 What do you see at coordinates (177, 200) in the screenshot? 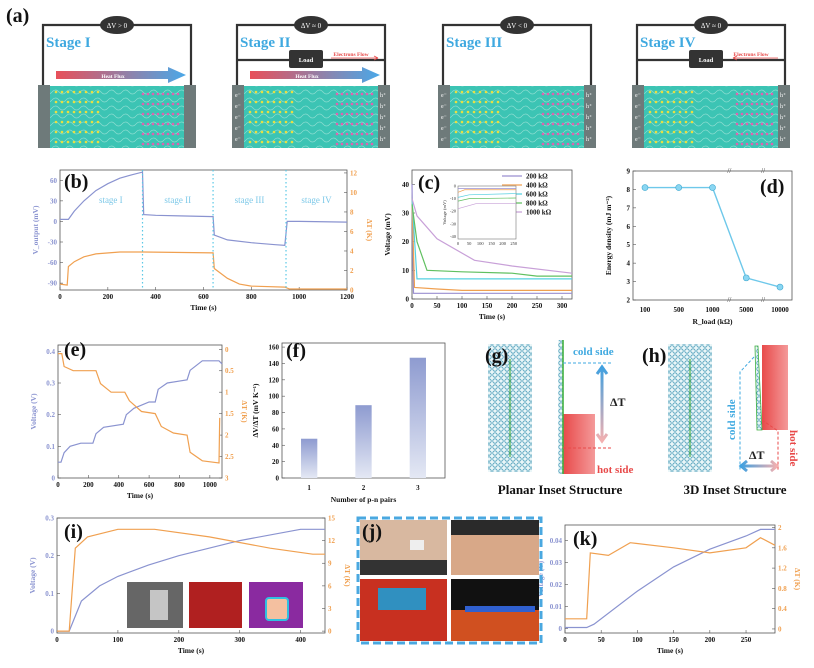
I see `stage-label: stage II` at bounding box center [177, 200].